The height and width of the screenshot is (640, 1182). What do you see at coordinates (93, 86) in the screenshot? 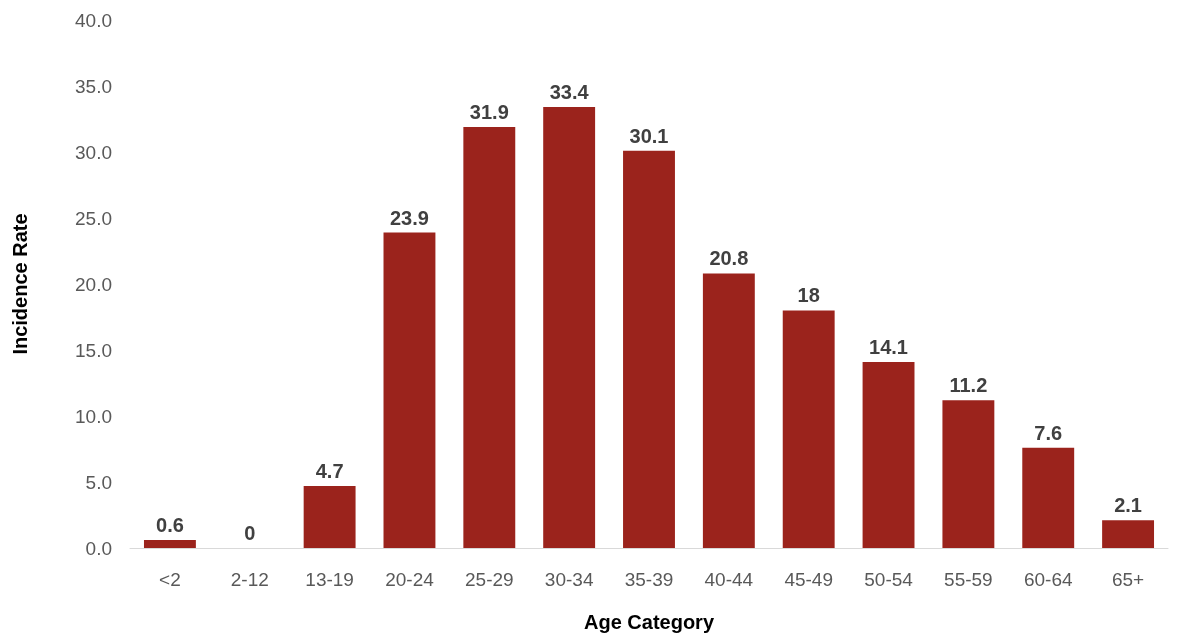
I see `y-tick-label: 35.0` at bounding box center [93, 86].